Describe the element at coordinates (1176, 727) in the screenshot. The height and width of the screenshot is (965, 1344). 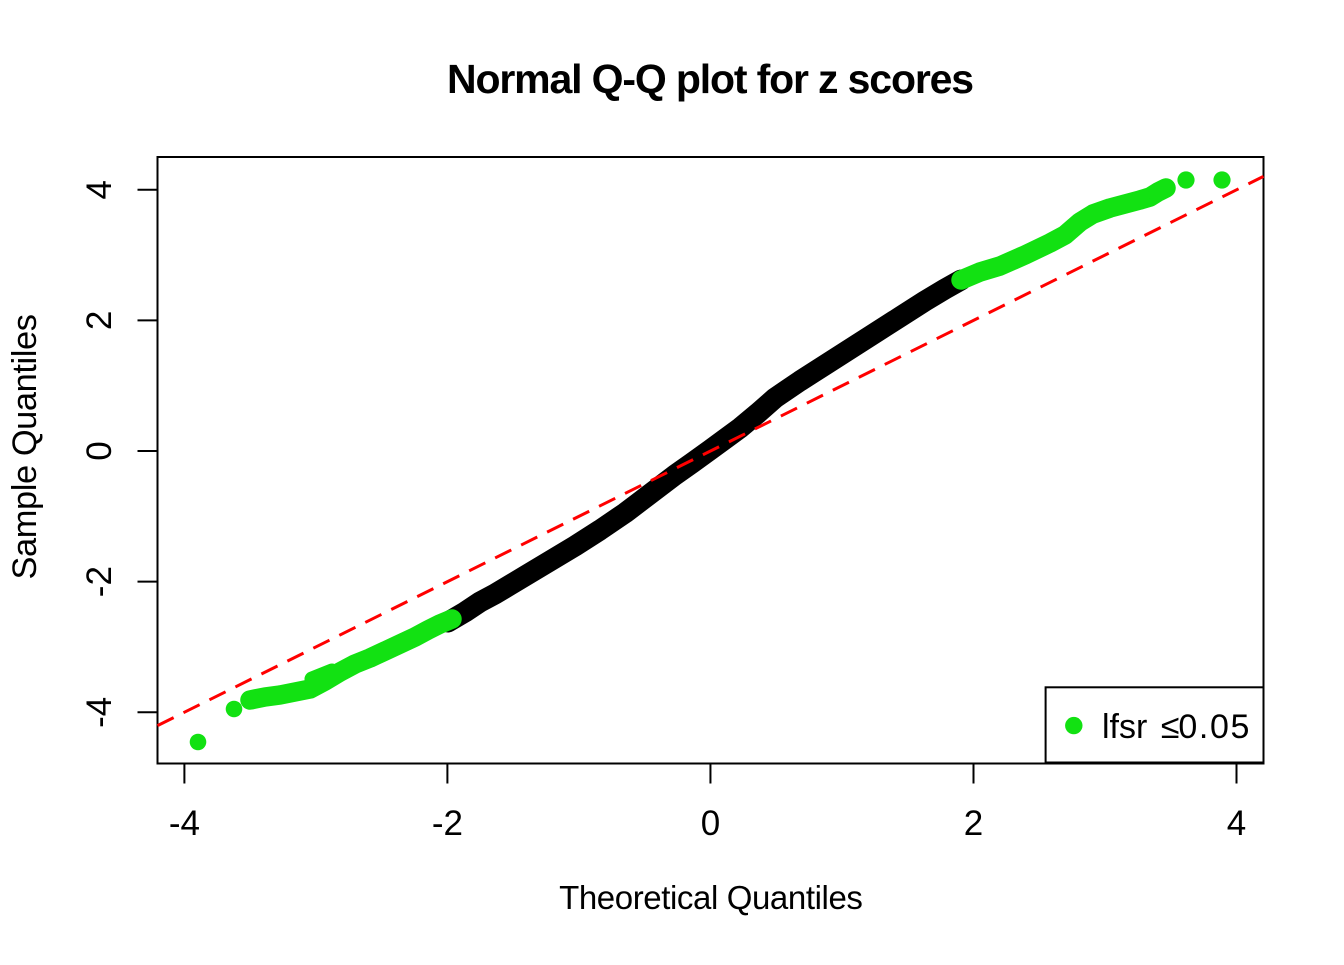
I see `svg-text:lfsr≤0.05: lfsr ≤0.05` at that location.